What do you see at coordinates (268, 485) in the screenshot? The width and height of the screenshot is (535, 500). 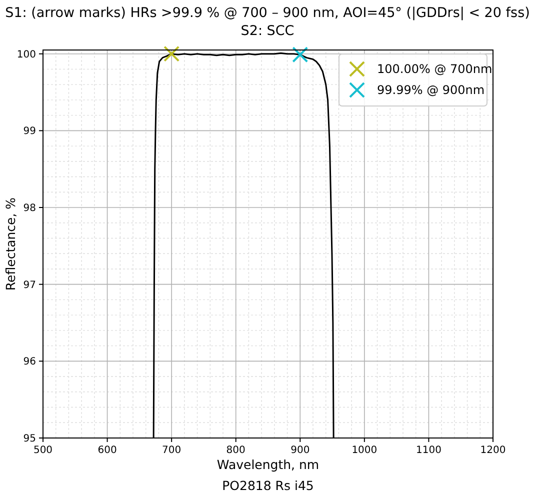 I see `text: PO2818 Rs i45` at bounding box center [268, 485].